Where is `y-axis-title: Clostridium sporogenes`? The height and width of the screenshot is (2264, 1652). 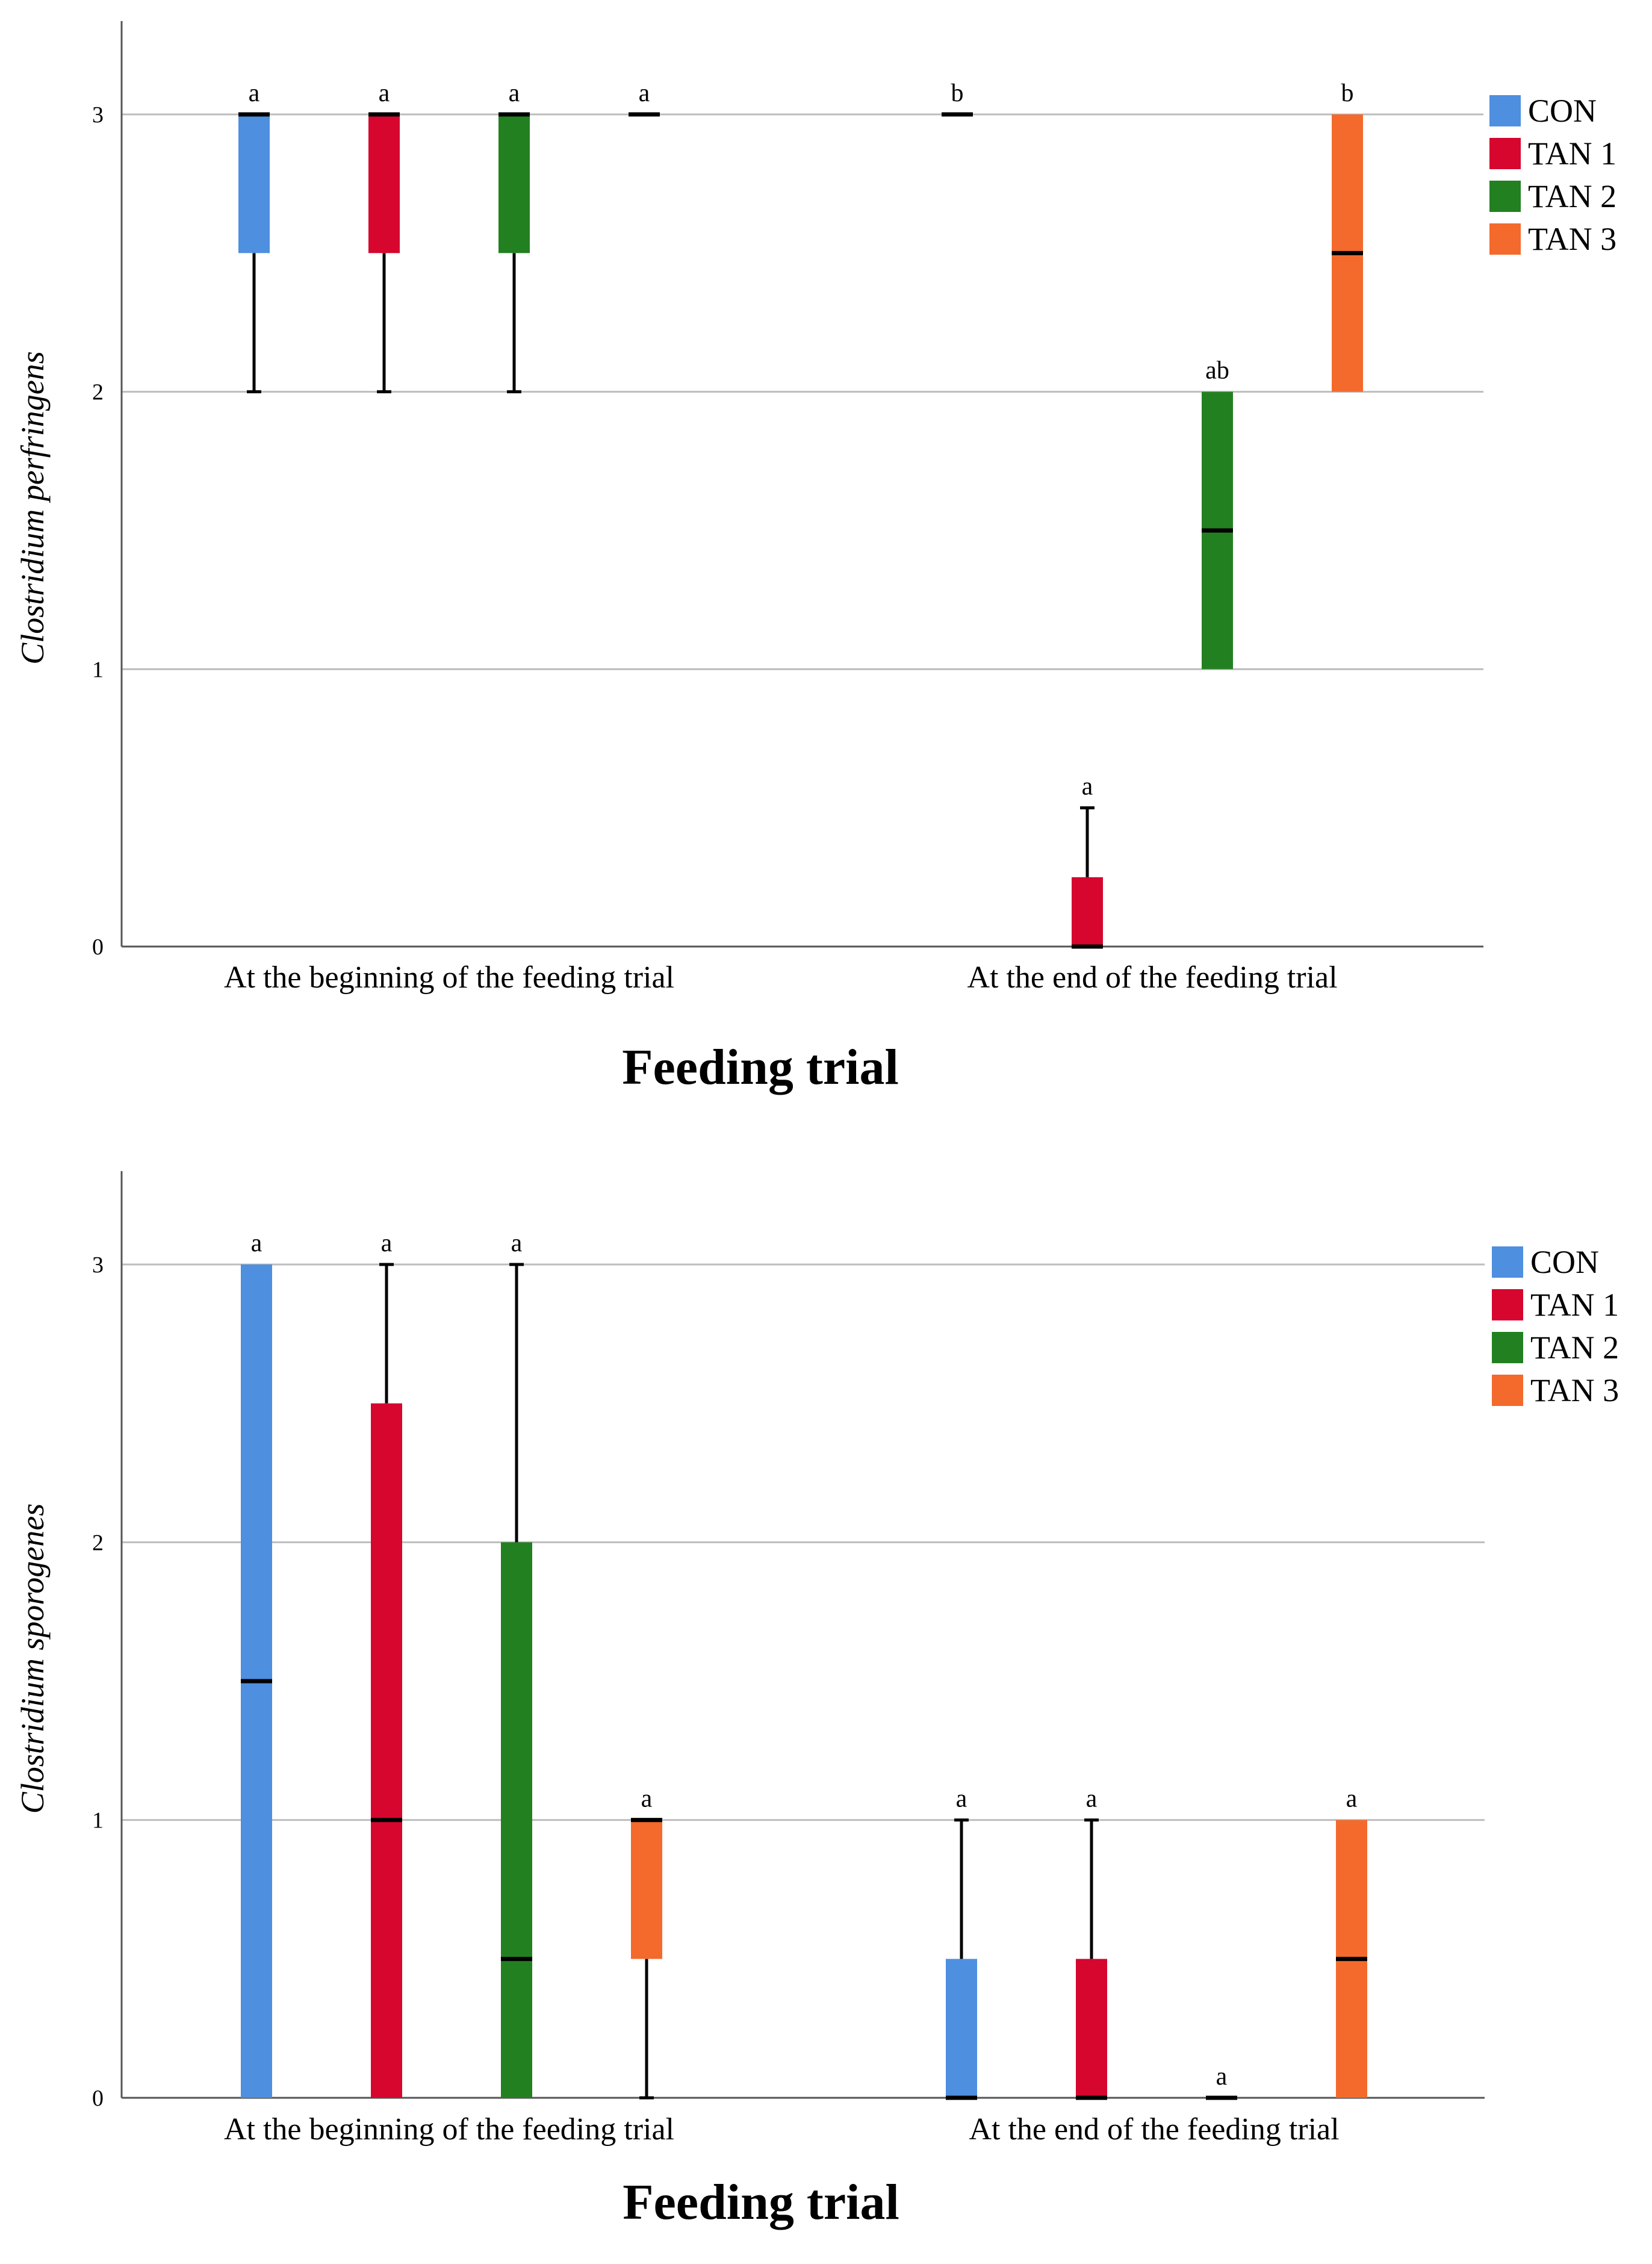
y-axis-title: Clostridium sporogenes is located at coordinates (32, 1659).